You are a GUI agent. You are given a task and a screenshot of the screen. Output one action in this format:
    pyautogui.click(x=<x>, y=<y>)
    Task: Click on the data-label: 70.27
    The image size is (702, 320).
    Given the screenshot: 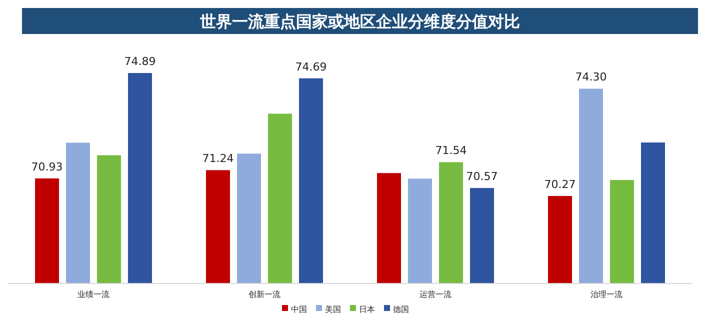 What is the action you would take?
    pyautogui.click(x=560, y=184)
    